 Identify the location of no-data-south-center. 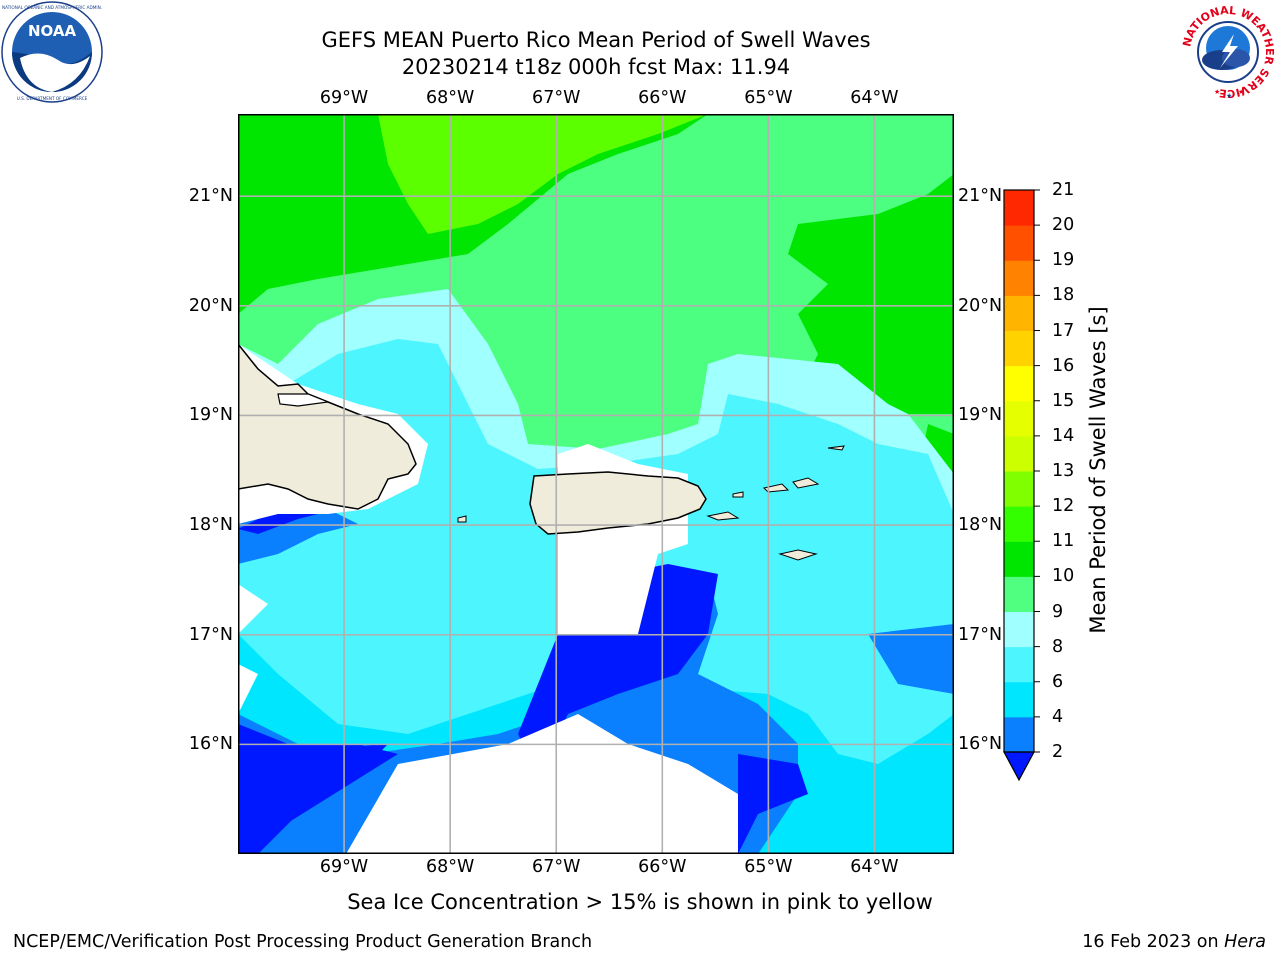
(542, 784).